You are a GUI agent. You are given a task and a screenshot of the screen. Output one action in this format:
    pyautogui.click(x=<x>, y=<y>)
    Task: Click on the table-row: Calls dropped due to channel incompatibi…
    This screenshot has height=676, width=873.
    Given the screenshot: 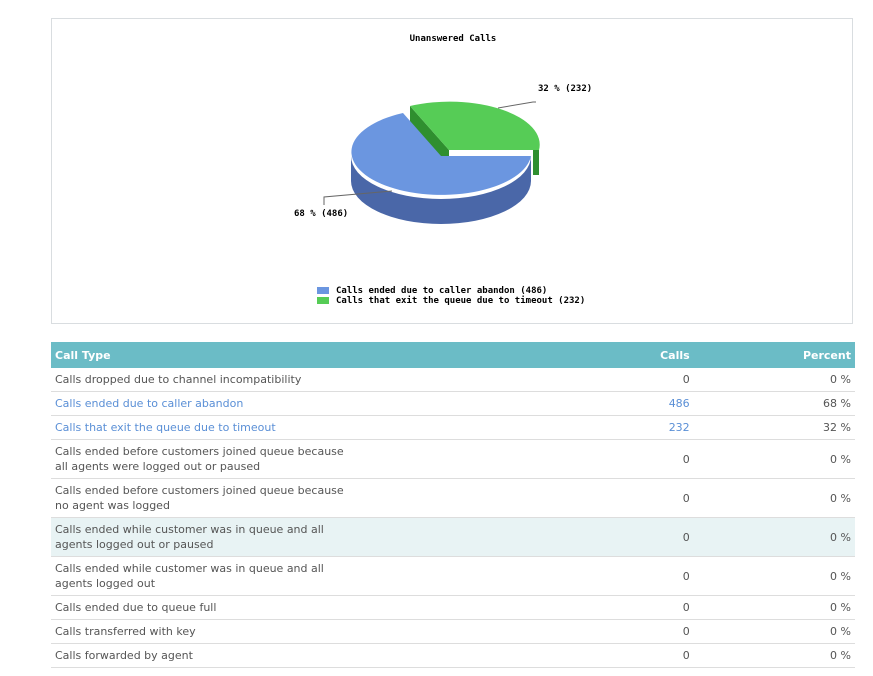 What is the action you would take?
    pyautogui.click(x=453, y=380)
    